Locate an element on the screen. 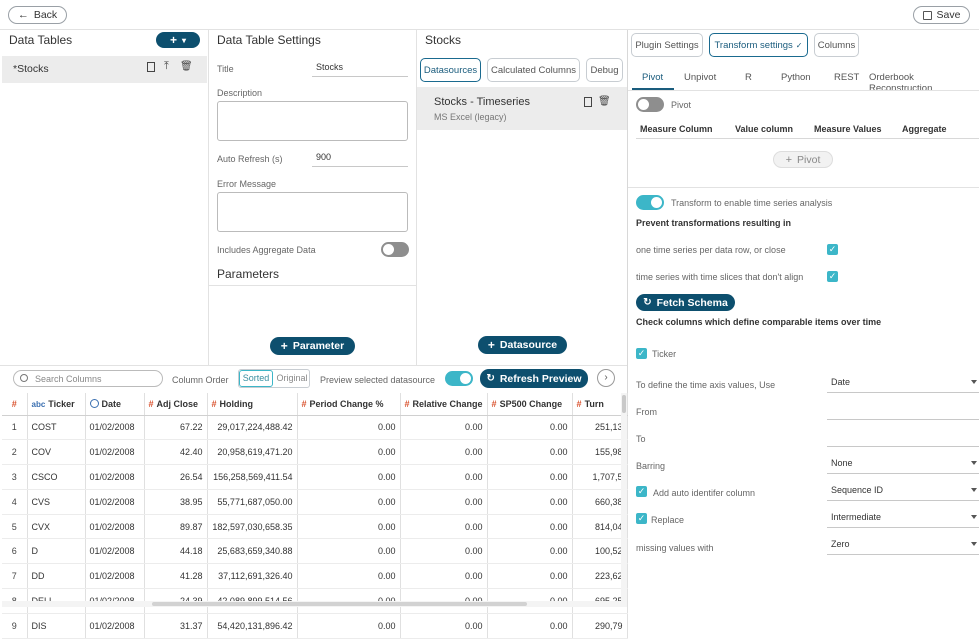 The width and height of the screenshot is (979, 639). table-cell: 290,79 is located at coordinates (600, 626).